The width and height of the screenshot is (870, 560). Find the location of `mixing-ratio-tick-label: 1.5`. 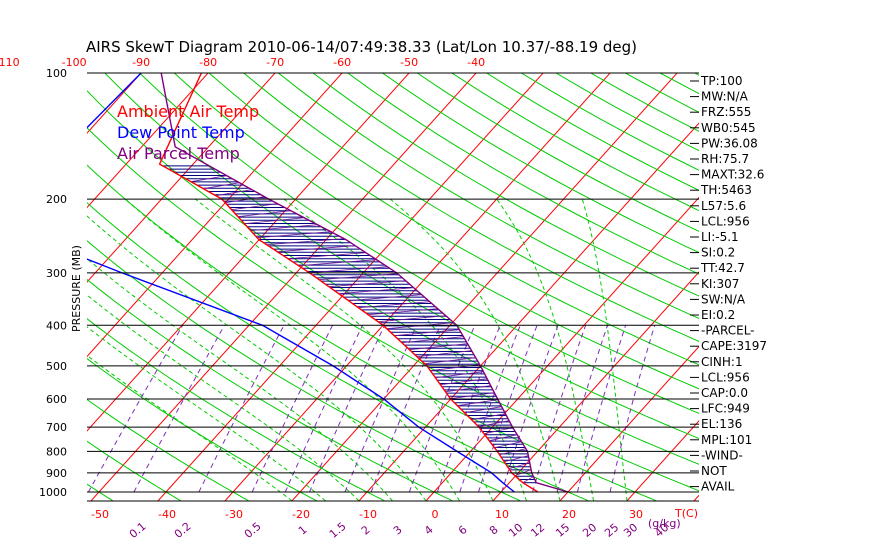

mixing-ratio-tick-label: 1.5 is located at coordinates (338, 530).